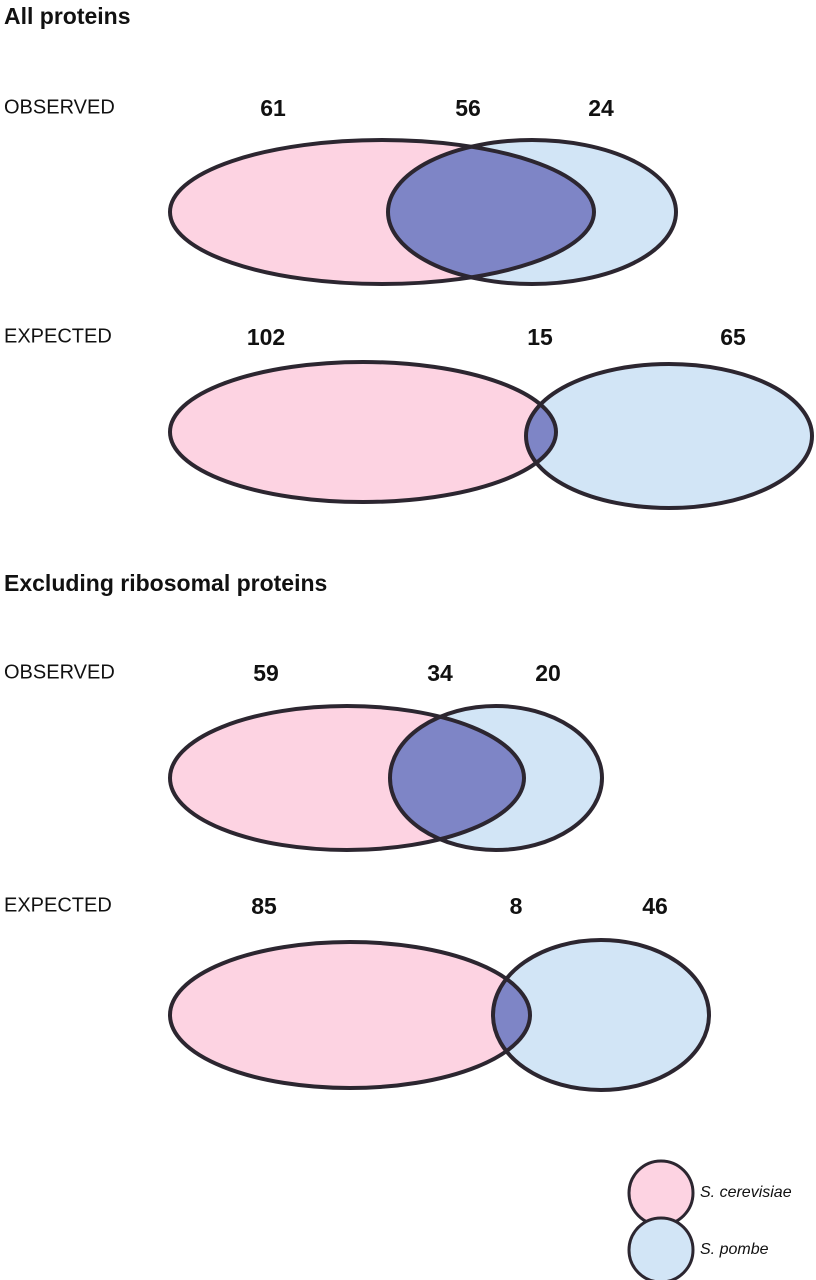  I want to click on count-label: 59, so click(266, 673).